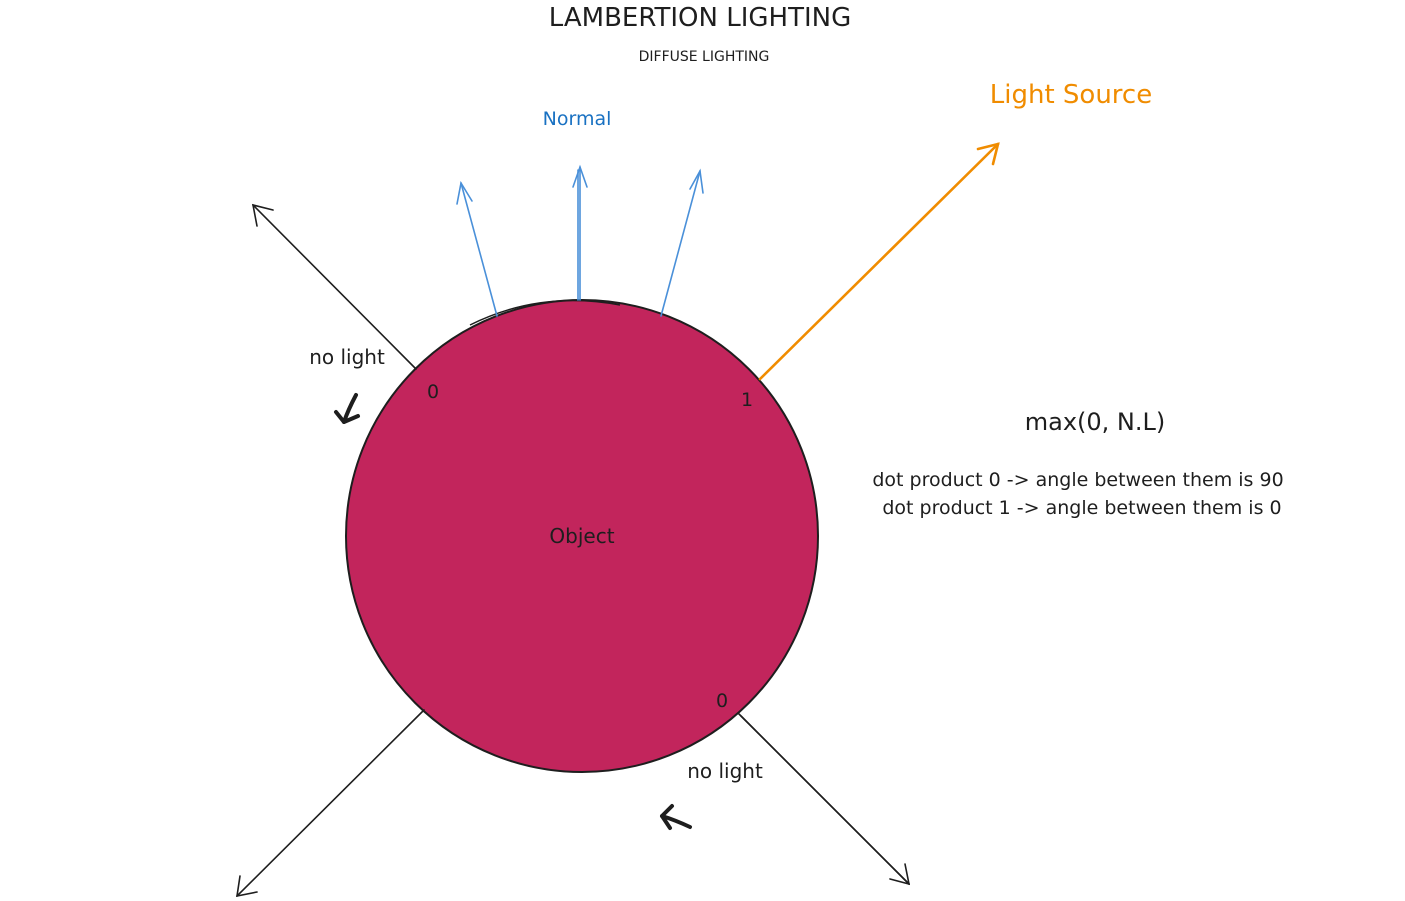  Describe the element at coordinates (696, 181) in the screenshot. I see `normal-arrow-right-head` at that location.